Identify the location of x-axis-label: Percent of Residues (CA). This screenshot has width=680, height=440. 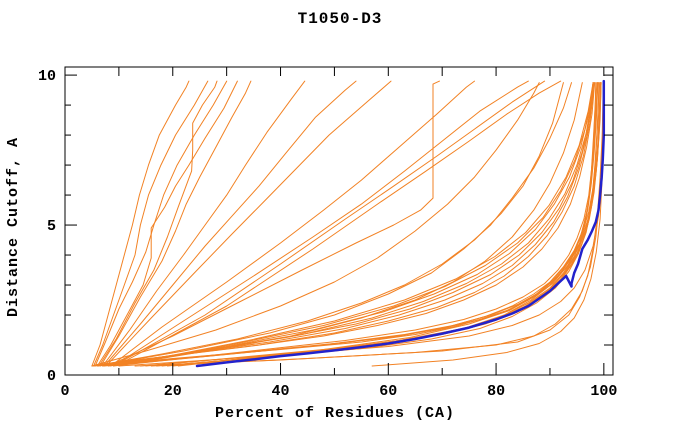
(335, 413).